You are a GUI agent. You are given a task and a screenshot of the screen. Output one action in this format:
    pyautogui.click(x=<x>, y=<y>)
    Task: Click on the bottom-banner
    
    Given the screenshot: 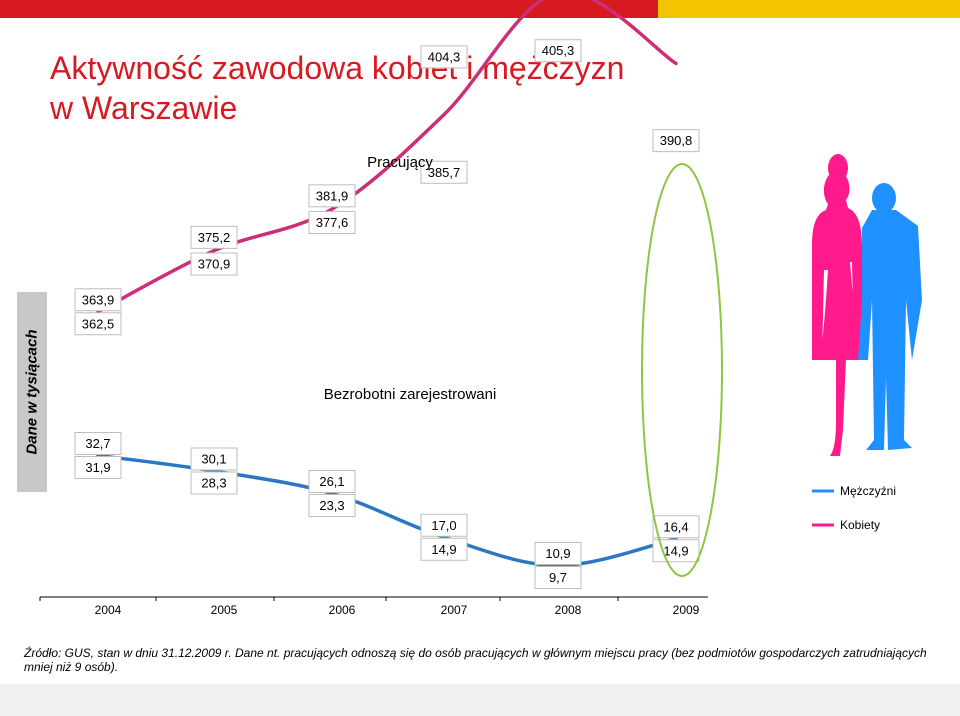 What is the action you would take?
    pyautogui.click(x=480, y=700)
    